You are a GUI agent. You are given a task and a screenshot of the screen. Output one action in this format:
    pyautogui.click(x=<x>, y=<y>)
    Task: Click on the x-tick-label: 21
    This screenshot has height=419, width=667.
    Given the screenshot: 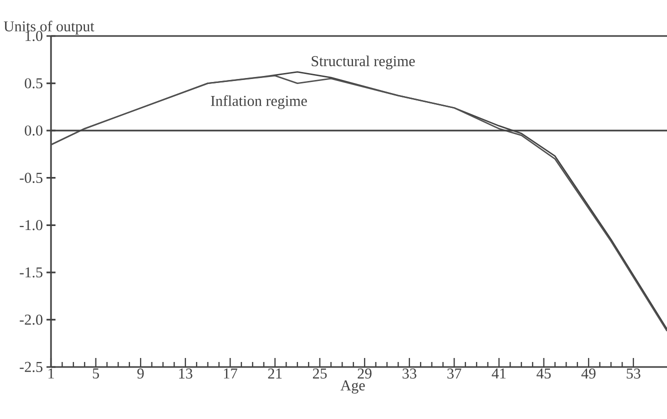 What is the action you would take?
    pyautogui.click(x=275, y=373)
    